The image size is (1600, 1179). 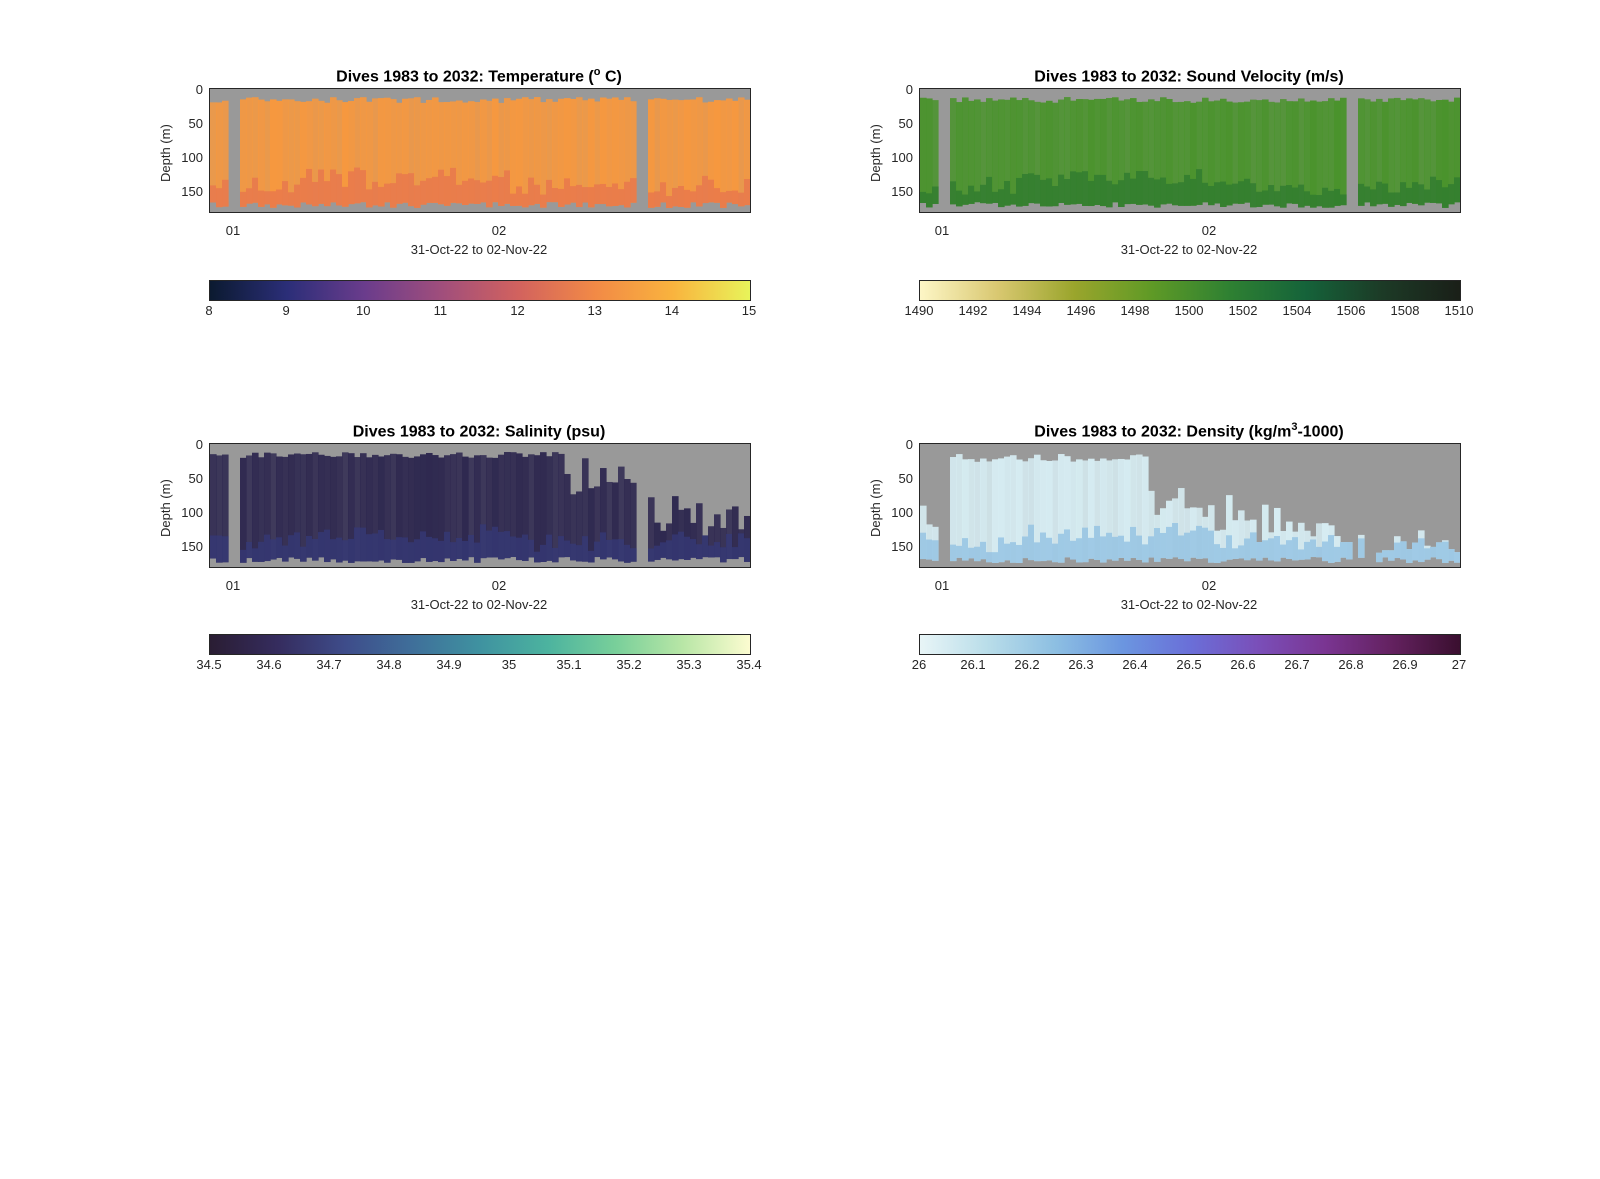 What do you see at coordinates (440, 310) in the screenshot?
I see `colorbar-tick-label: 11` at bounding box center [440, 310].